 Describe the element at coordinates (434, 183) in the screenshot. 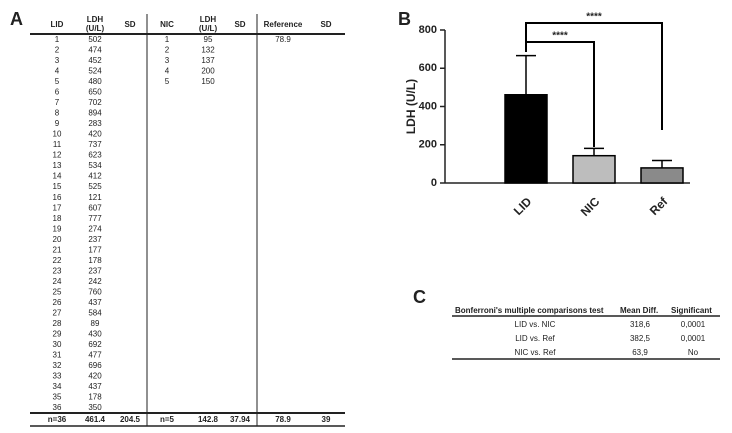

I see `y-tick-label: 0` at that location.